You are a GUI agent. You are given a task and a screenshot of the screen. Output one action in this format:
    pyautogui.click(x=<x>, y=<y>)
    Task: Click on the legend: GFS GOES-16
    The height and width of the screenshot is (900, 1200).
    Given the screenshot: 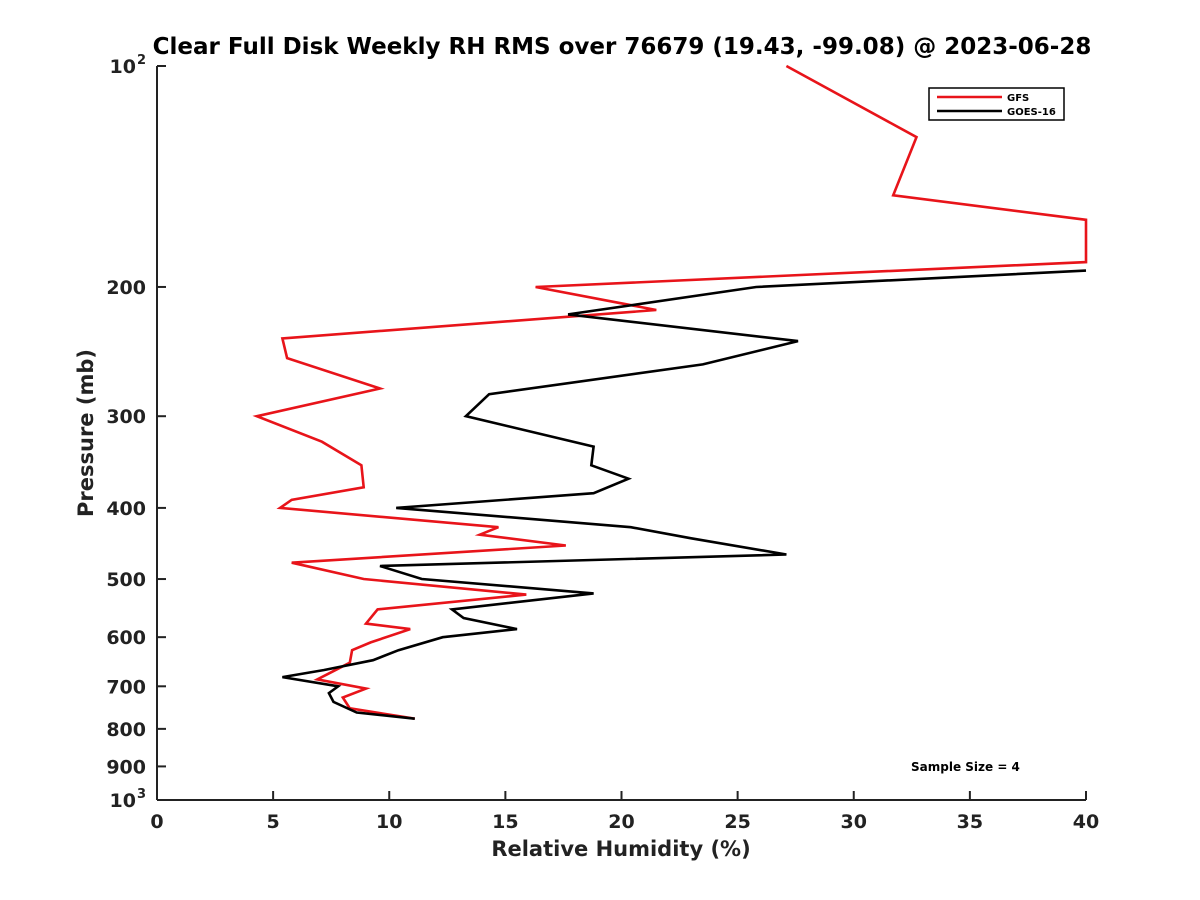 What is the action you would take?
    pyautogui.click(x=996, y=104)
    